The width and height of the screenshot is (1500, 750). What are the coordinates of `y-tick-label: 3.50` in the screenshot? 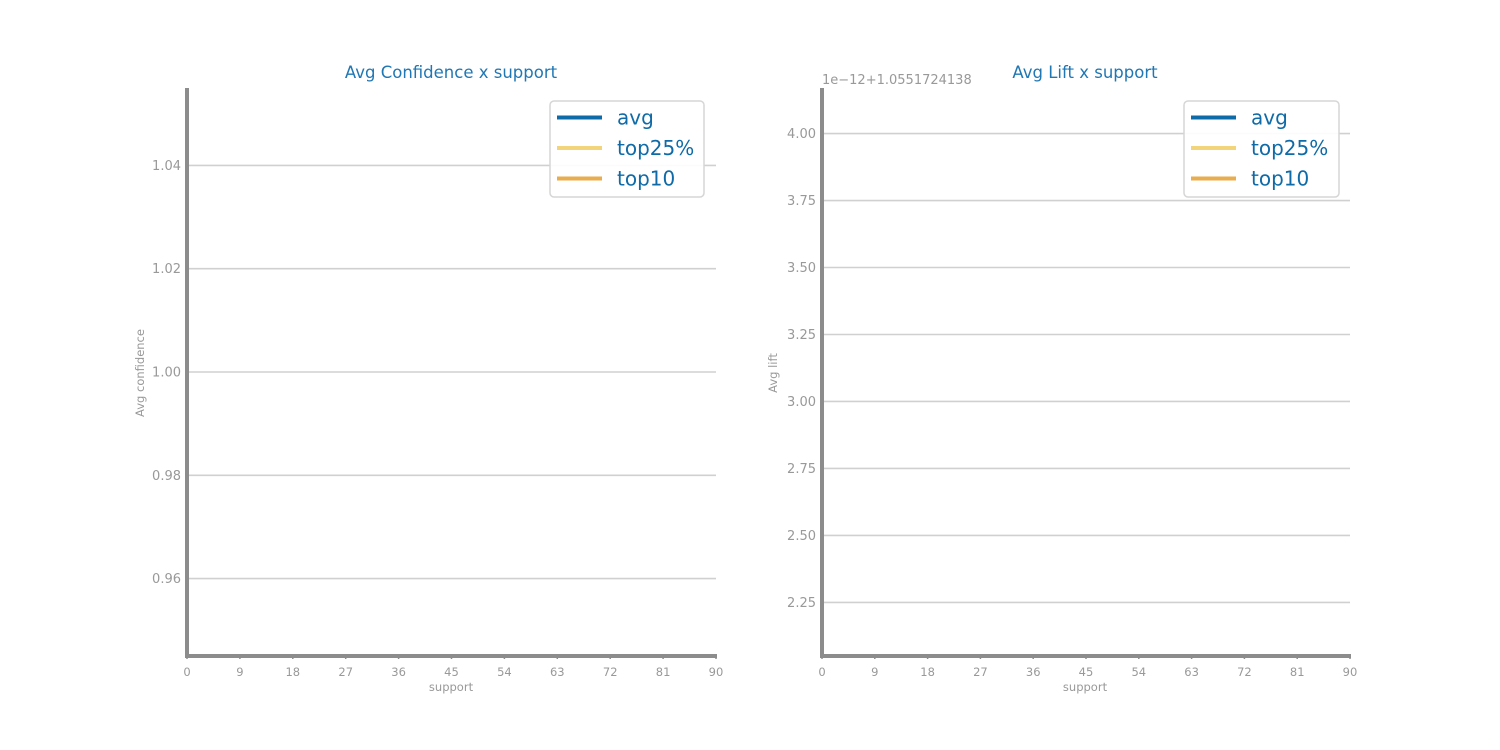 It's located at (801, 268).